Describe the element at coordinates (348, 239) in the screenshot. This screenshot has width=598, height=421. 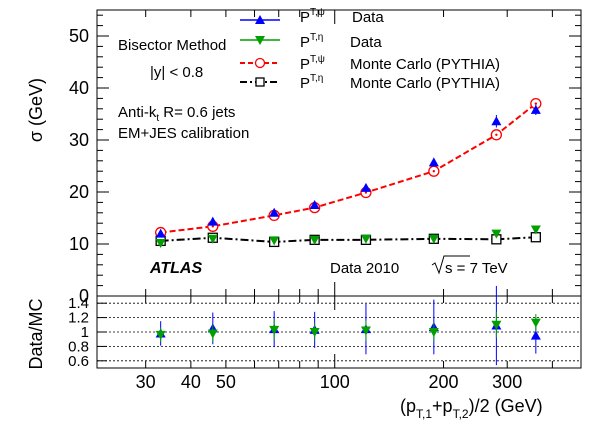
I see `mc-eta-curve` at that location.